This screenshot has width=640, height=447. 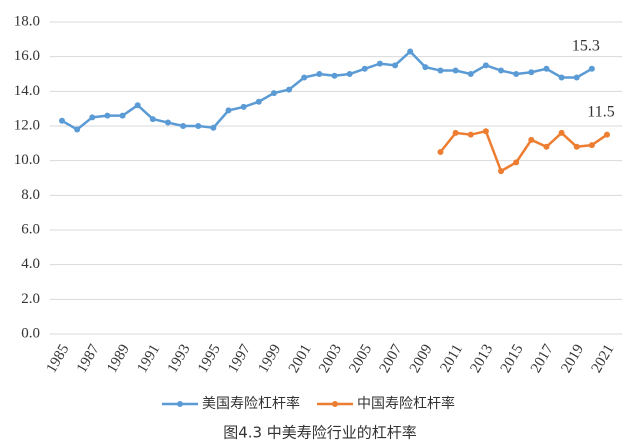 I want to click on x-tick-label: 2015, so click(x=512, y=359).